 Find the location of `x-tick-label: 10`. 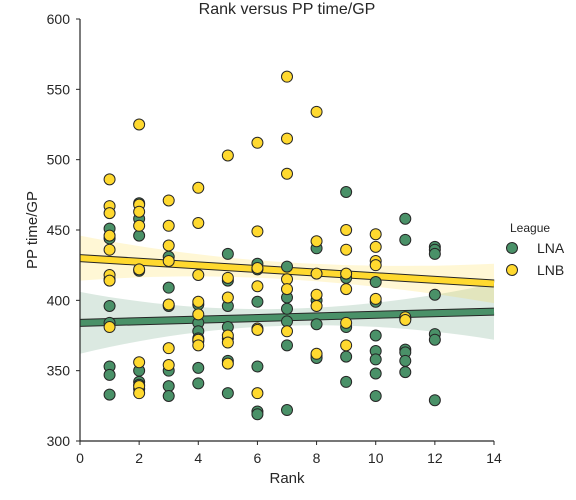

x-tick-label: 10 is located at coordinates (376, 458).